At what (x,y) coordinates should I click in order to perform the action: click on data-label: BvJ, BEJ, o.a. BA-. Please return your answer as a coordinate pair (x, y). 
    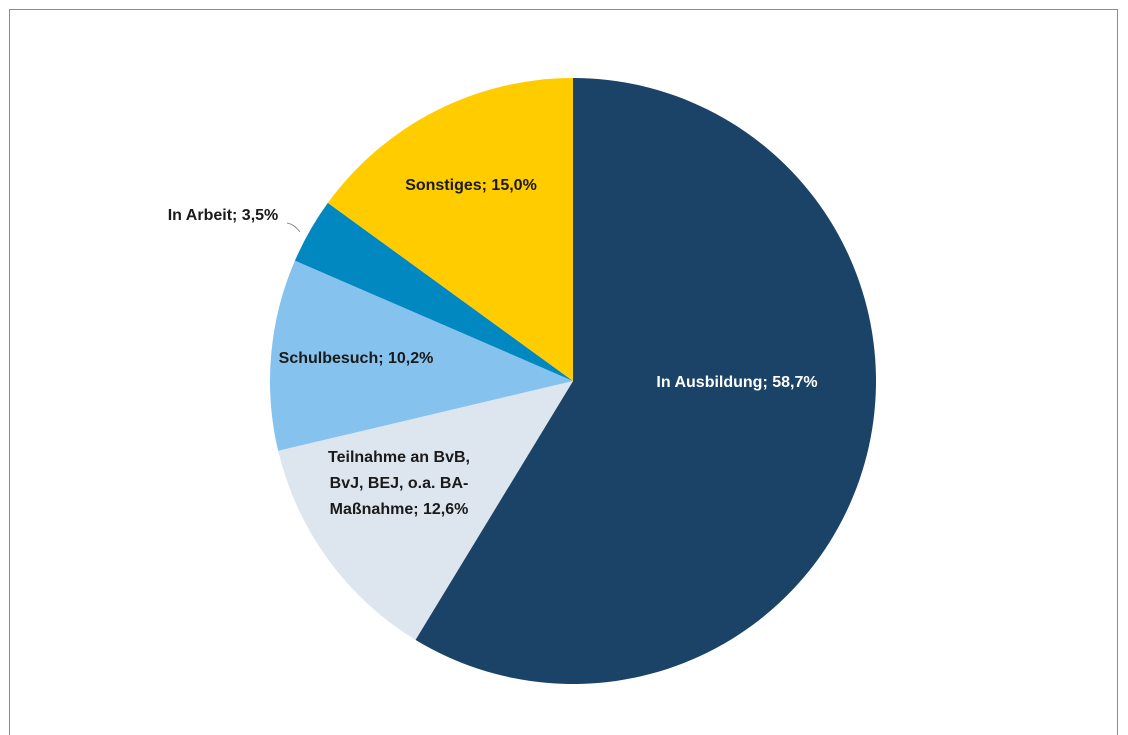
    Looking at the image, I should click on (399, 483).